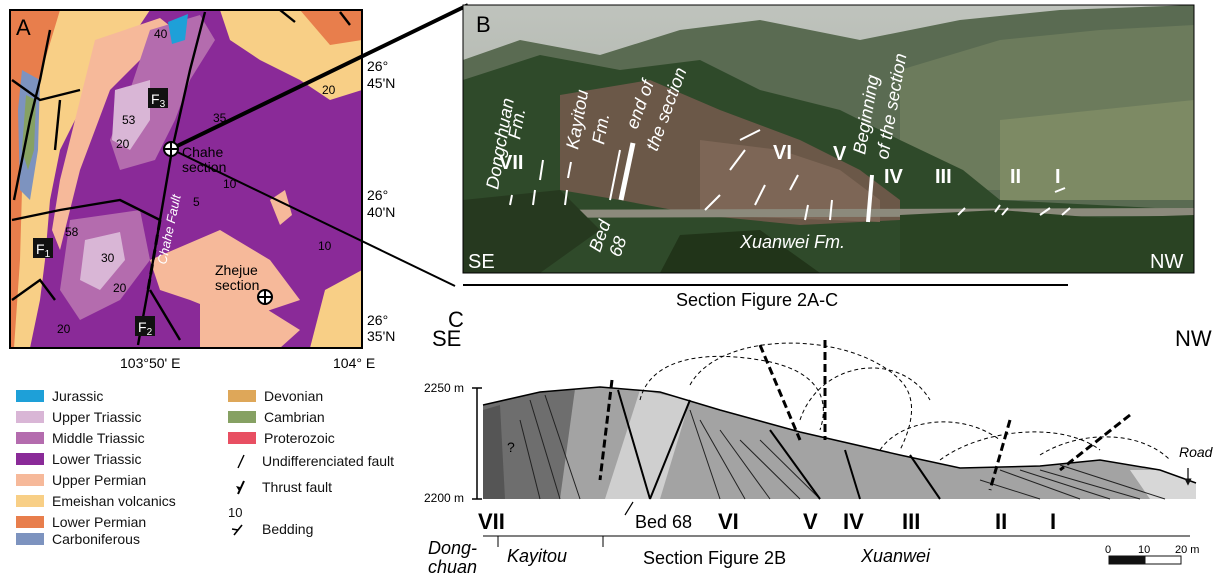 The image size is (1229, 579). What do you see at coordinates (30, 438) in the screenshot?
I see `middle-triassic-swatch` at bounding box center [30, 438].